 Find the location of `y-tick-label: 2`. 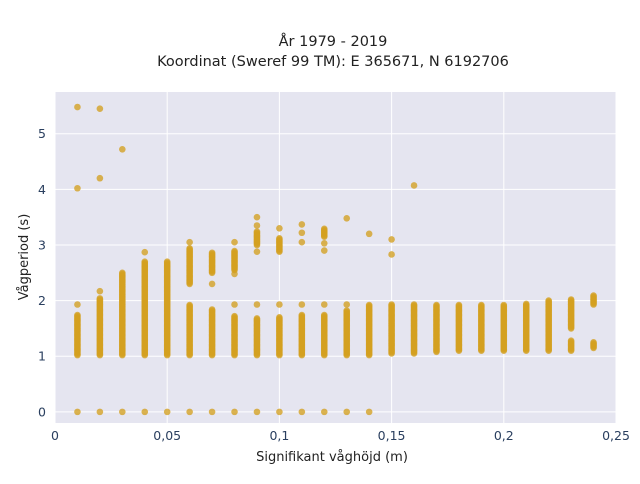

y-tick-label: 2 is located at coordinates (42, 300).